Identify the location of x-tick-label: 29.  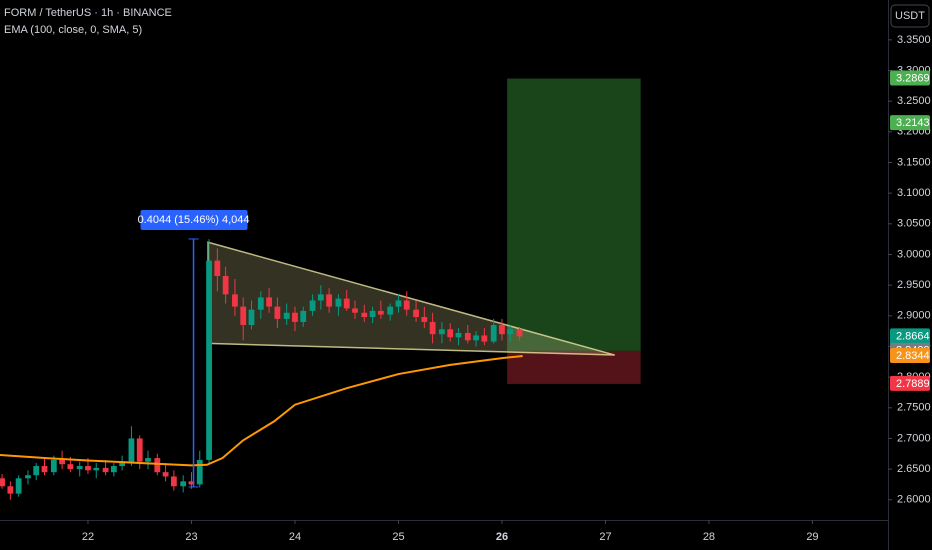
(812, 537).